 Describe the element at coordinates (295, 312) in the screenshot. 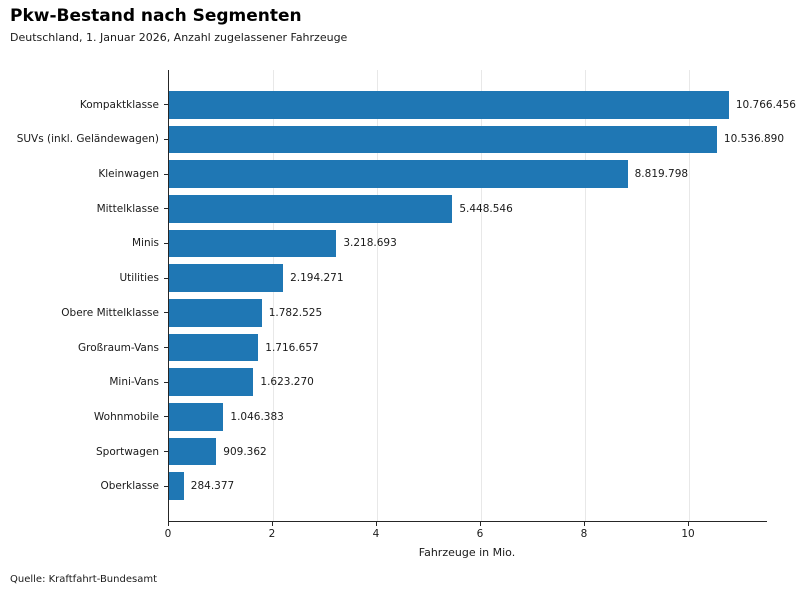

I see `bar-value-label: 1.782.525` at that location.